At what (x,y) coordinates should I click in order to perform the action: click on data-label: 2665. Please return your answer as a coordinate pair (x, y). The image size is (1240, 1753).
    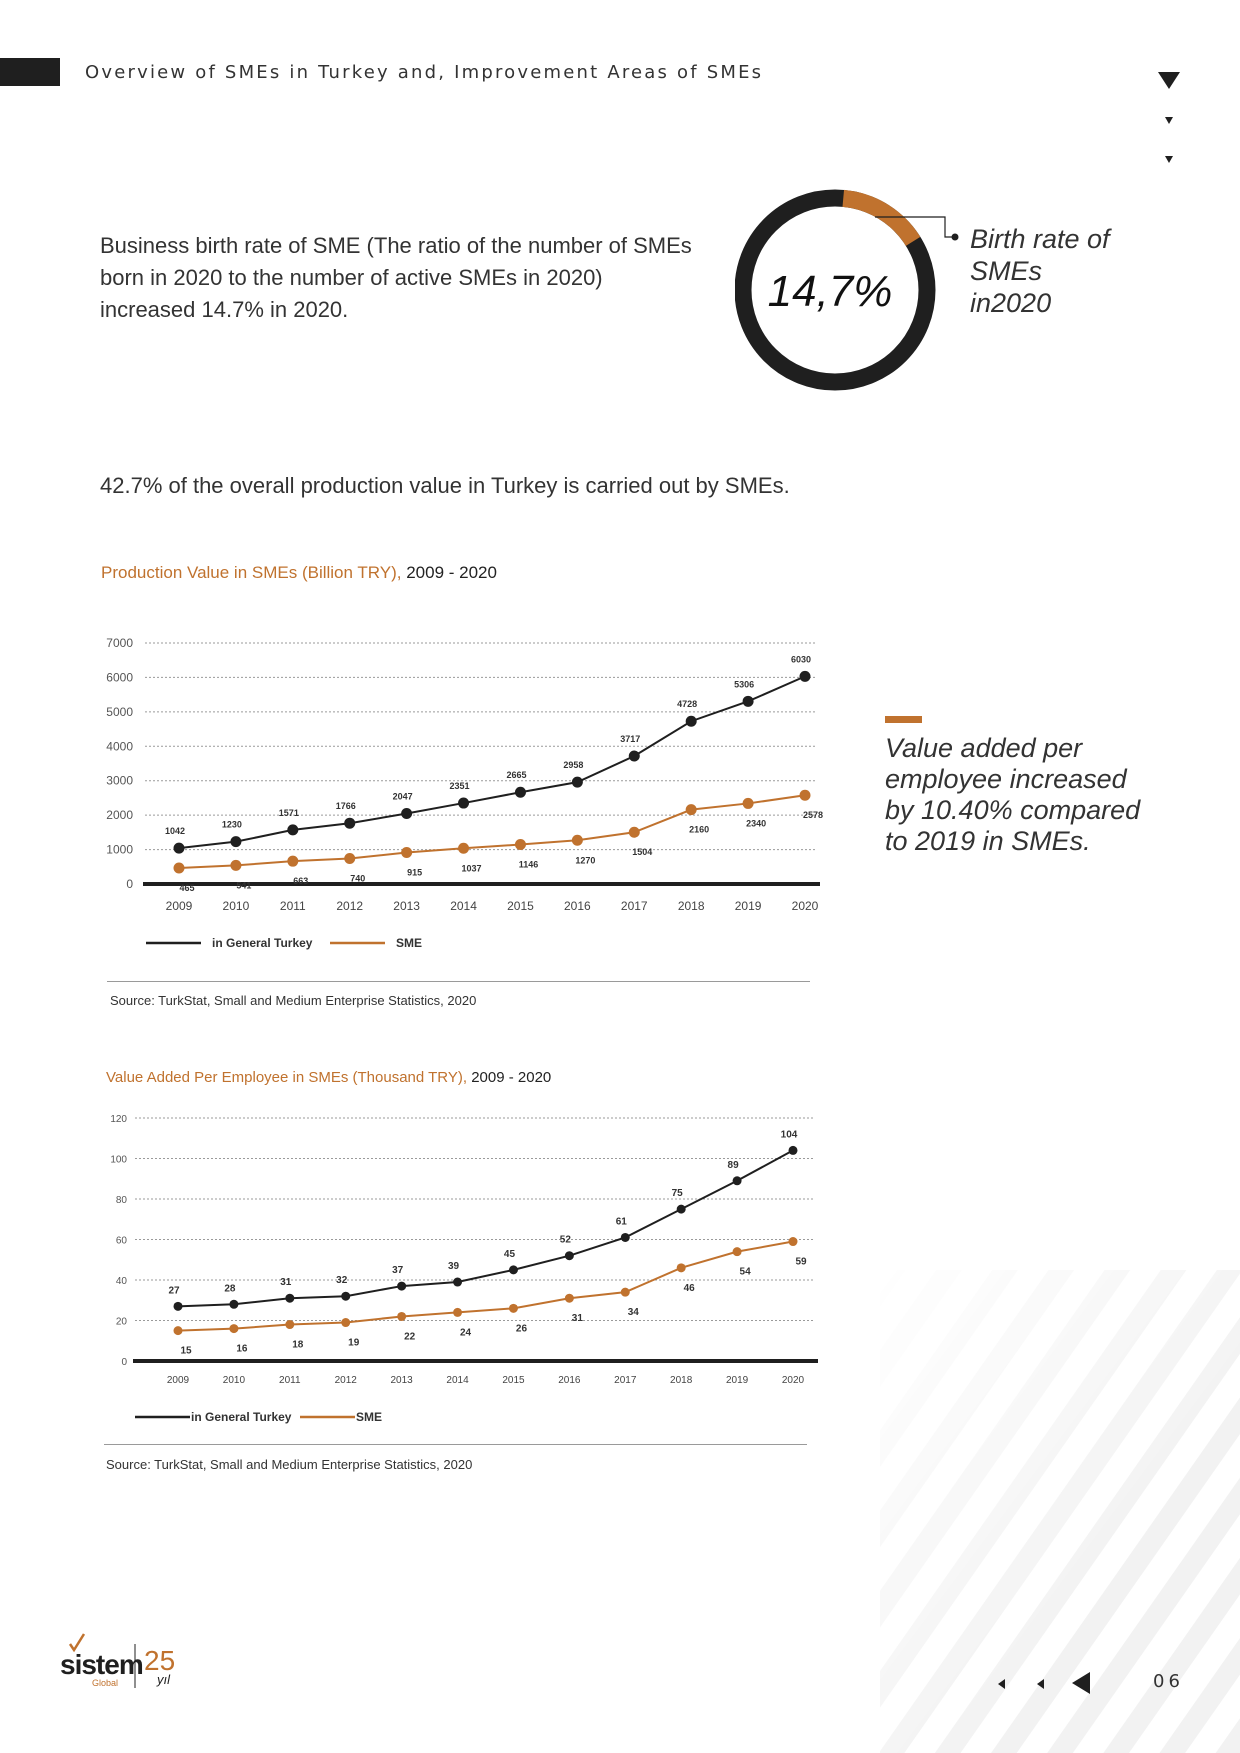
    Looking at the image, I should click on (516, 775).